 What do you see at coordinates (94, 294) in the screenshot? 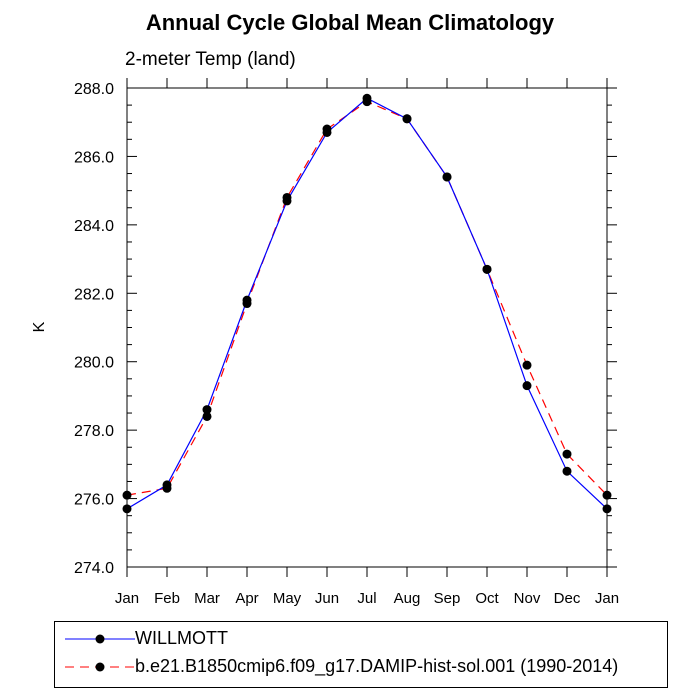
I see `y-tick-label: 282.0` at bounding box center [94, 294].